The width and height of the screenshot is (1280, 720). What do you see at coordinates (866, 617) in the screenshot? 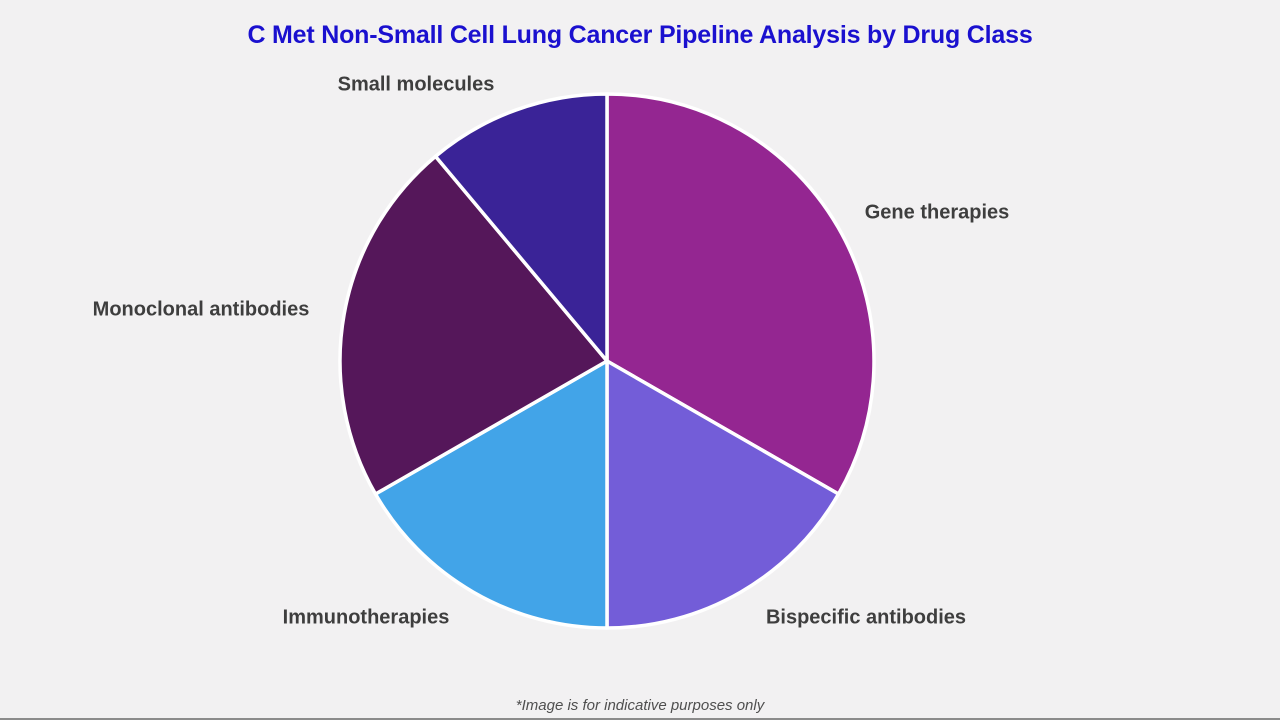
I see `slice-label-bispecific-antibodies: Bispecific antibodies` at bounding box center [866, 617].